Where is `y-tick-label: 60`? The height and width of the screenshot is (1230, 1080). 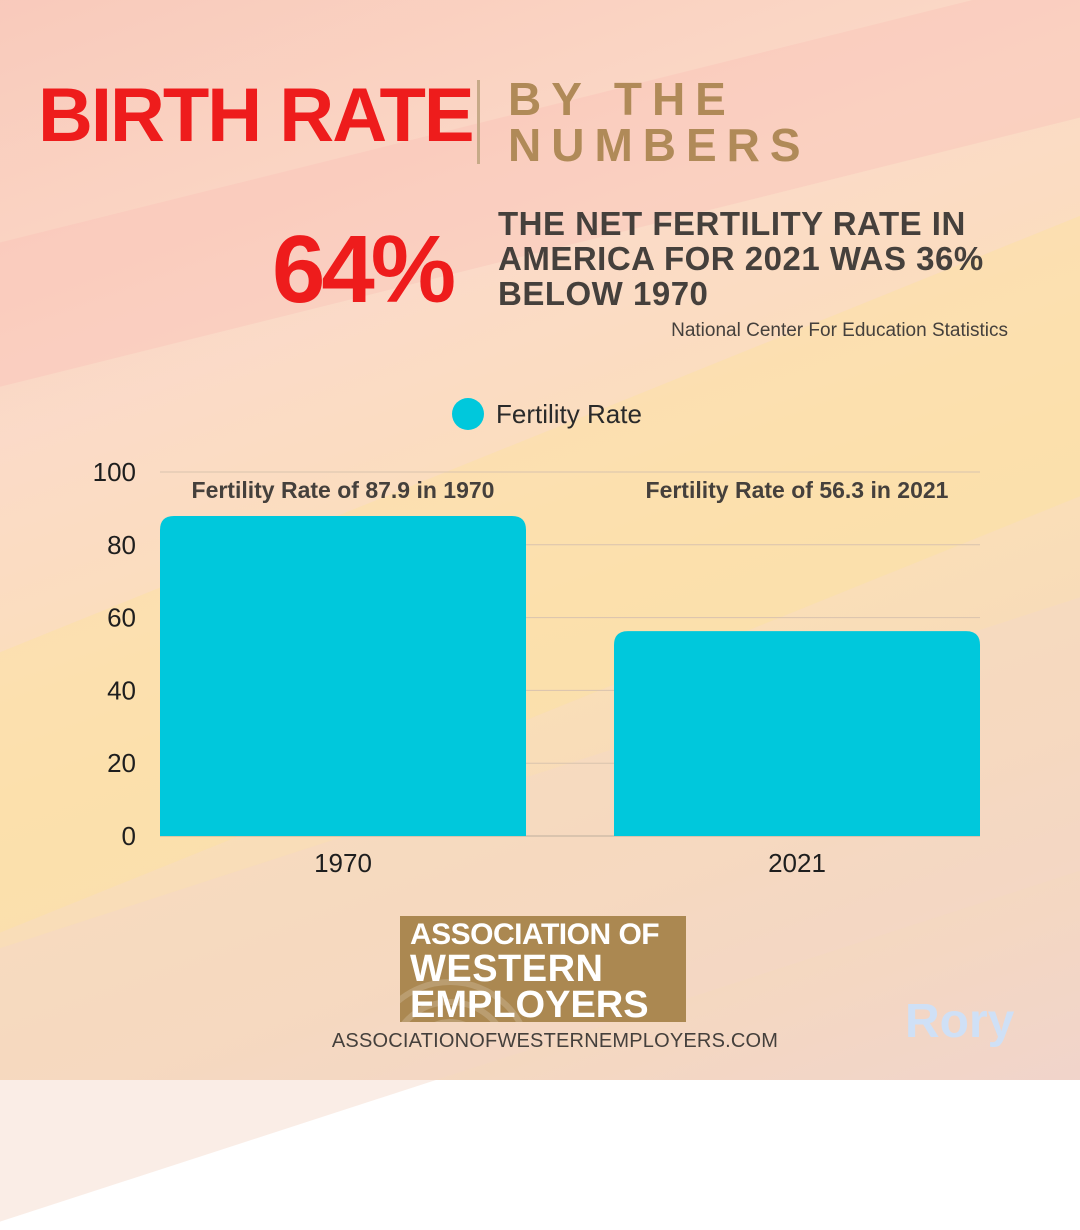 y-tick-label: 60 is located at coordinates (121, 618).